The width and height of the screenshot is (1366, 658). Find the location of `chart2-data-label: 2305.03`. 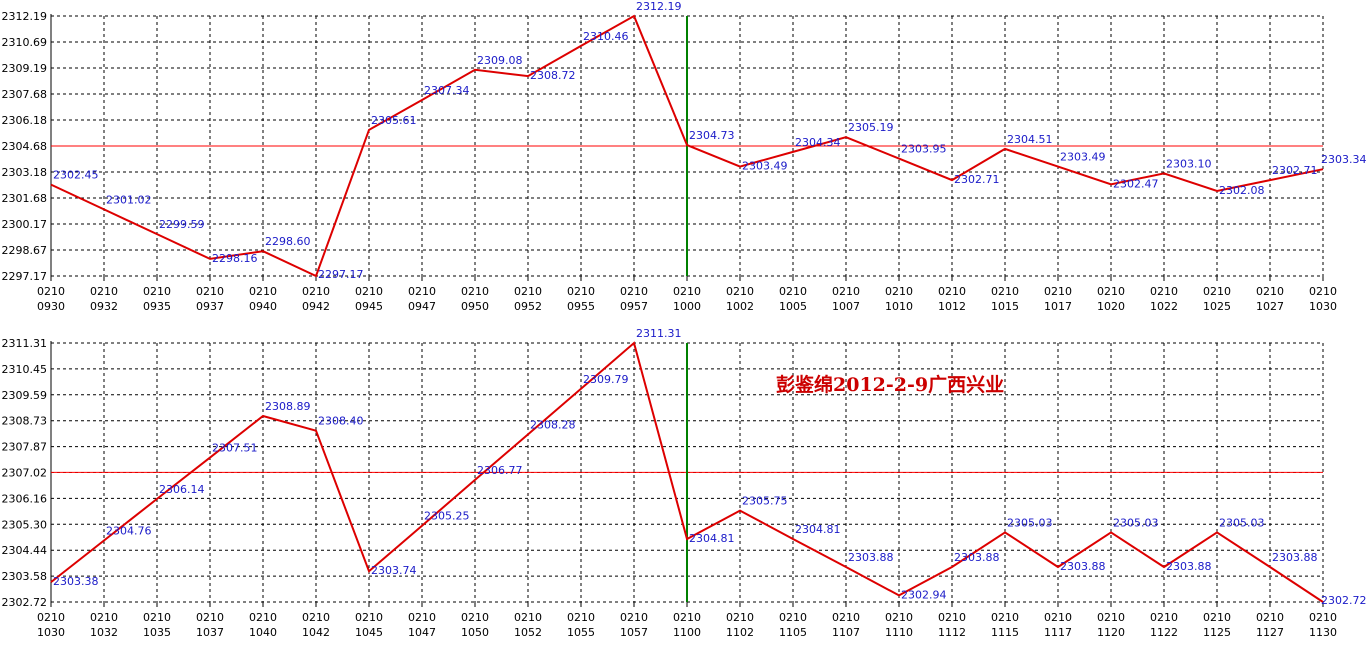

chart2-data-label: 2305.03 is located at coordinates (1136, 522).